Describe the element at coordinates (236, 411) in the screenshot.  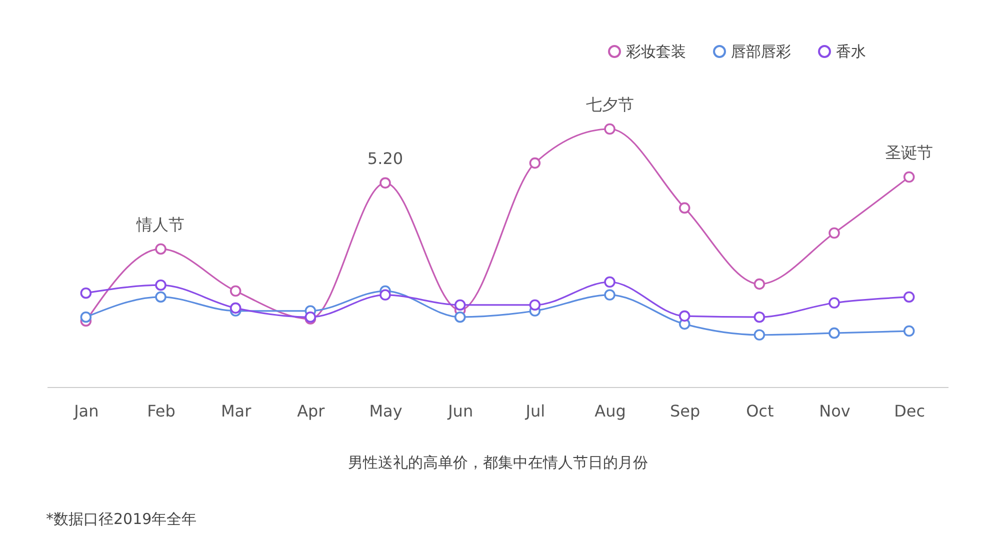
I see `x-tick-label: Mar` at that location.